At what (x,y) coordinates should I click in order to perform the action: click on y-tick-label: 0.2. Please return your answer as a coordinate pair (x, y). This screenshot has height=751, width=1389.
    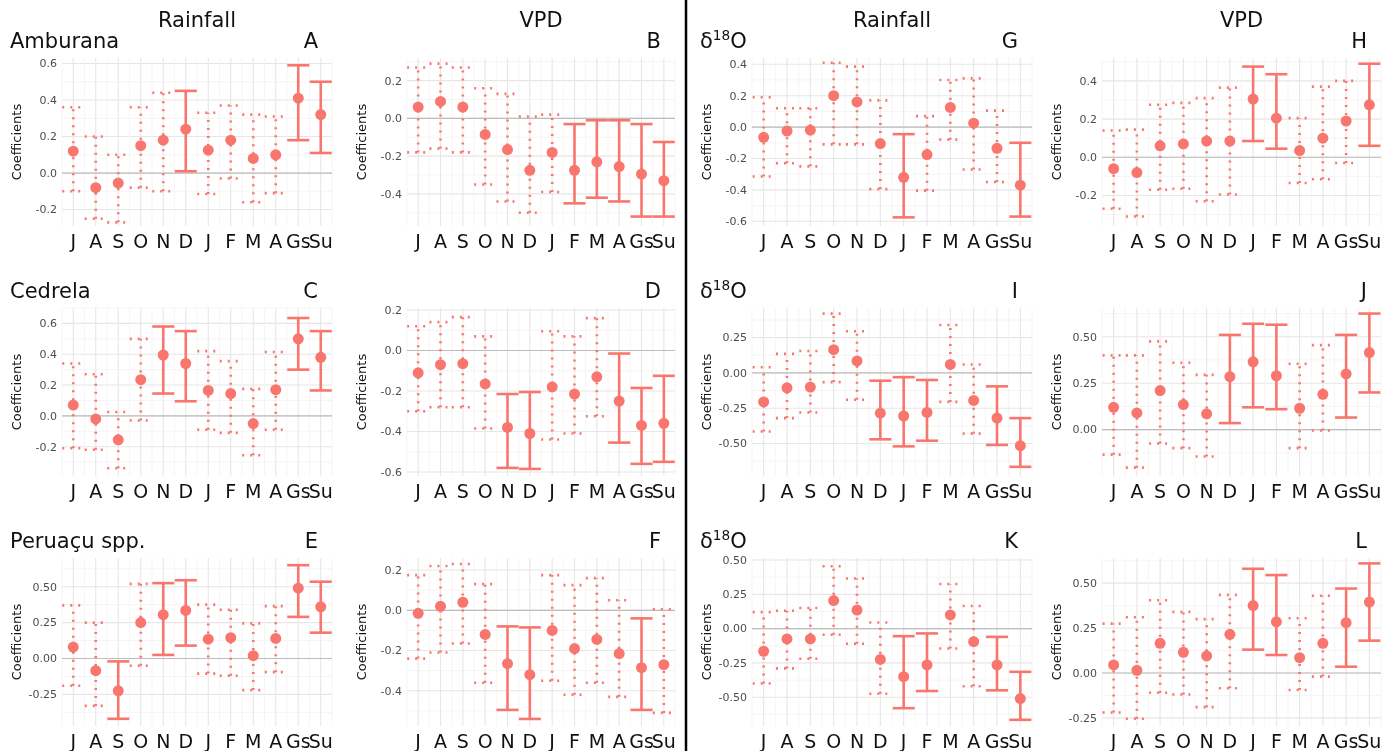
    Looking at the image, I should click on (393, 310).